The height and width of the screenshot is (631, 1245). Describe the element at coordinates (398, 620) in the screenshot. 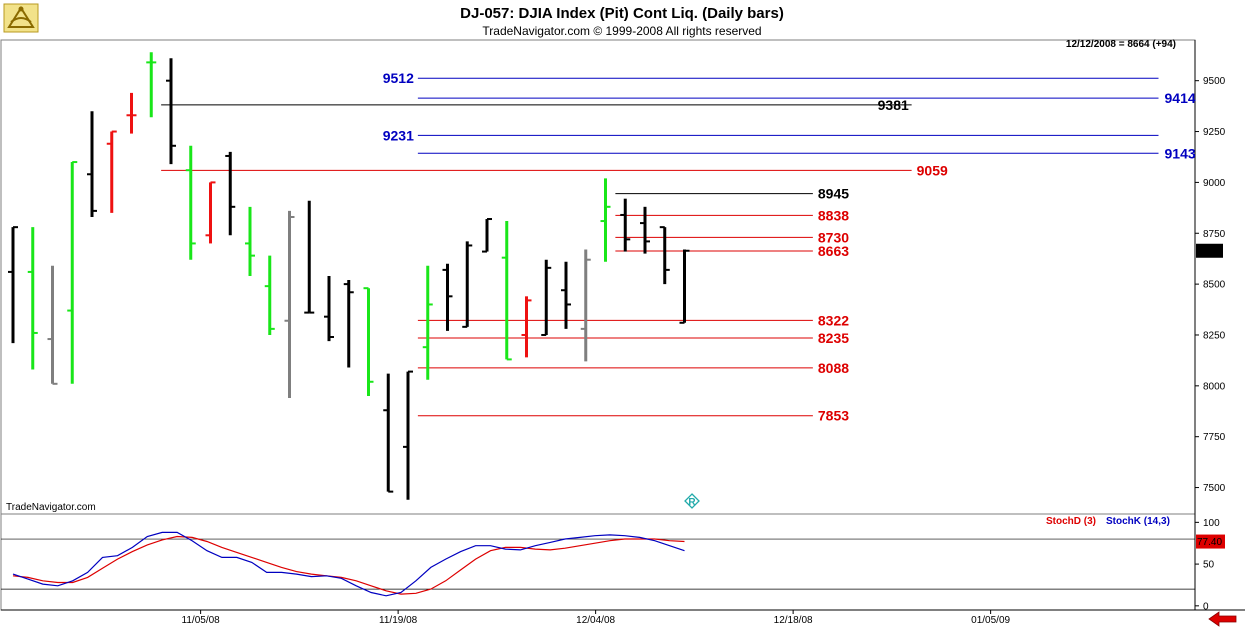

I see `x-axis-tick-label: 11/19/08` at that location.